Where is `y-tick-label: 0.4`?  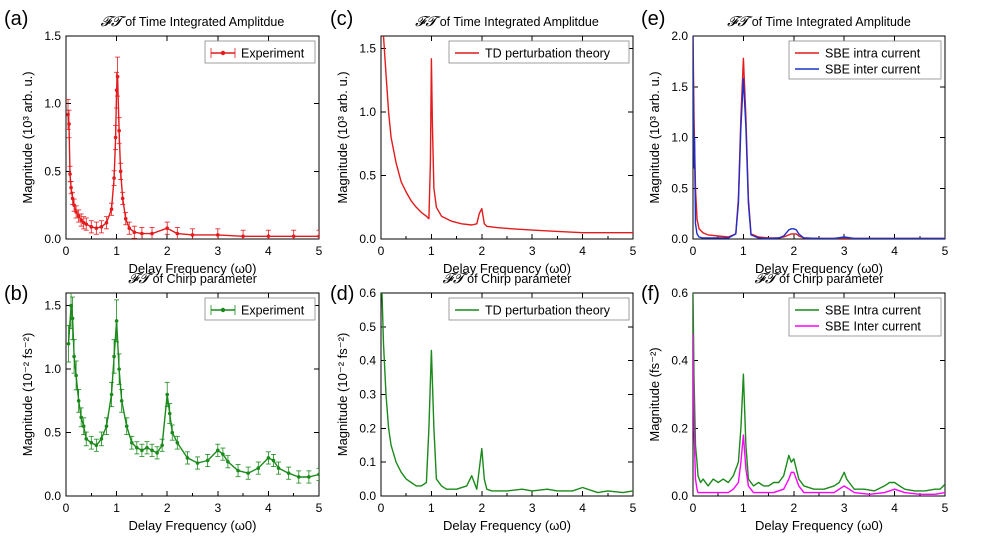
y-tick-label: 0.4 is located at coordinates (679, 361).